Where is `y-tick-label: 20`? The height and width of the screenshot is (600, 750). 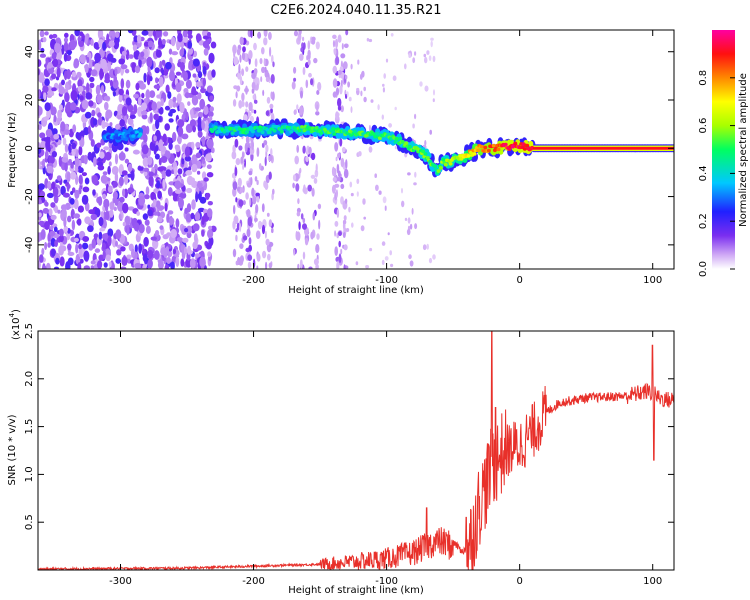
y-tick-label: 20 is located at coordinates (29, 100).